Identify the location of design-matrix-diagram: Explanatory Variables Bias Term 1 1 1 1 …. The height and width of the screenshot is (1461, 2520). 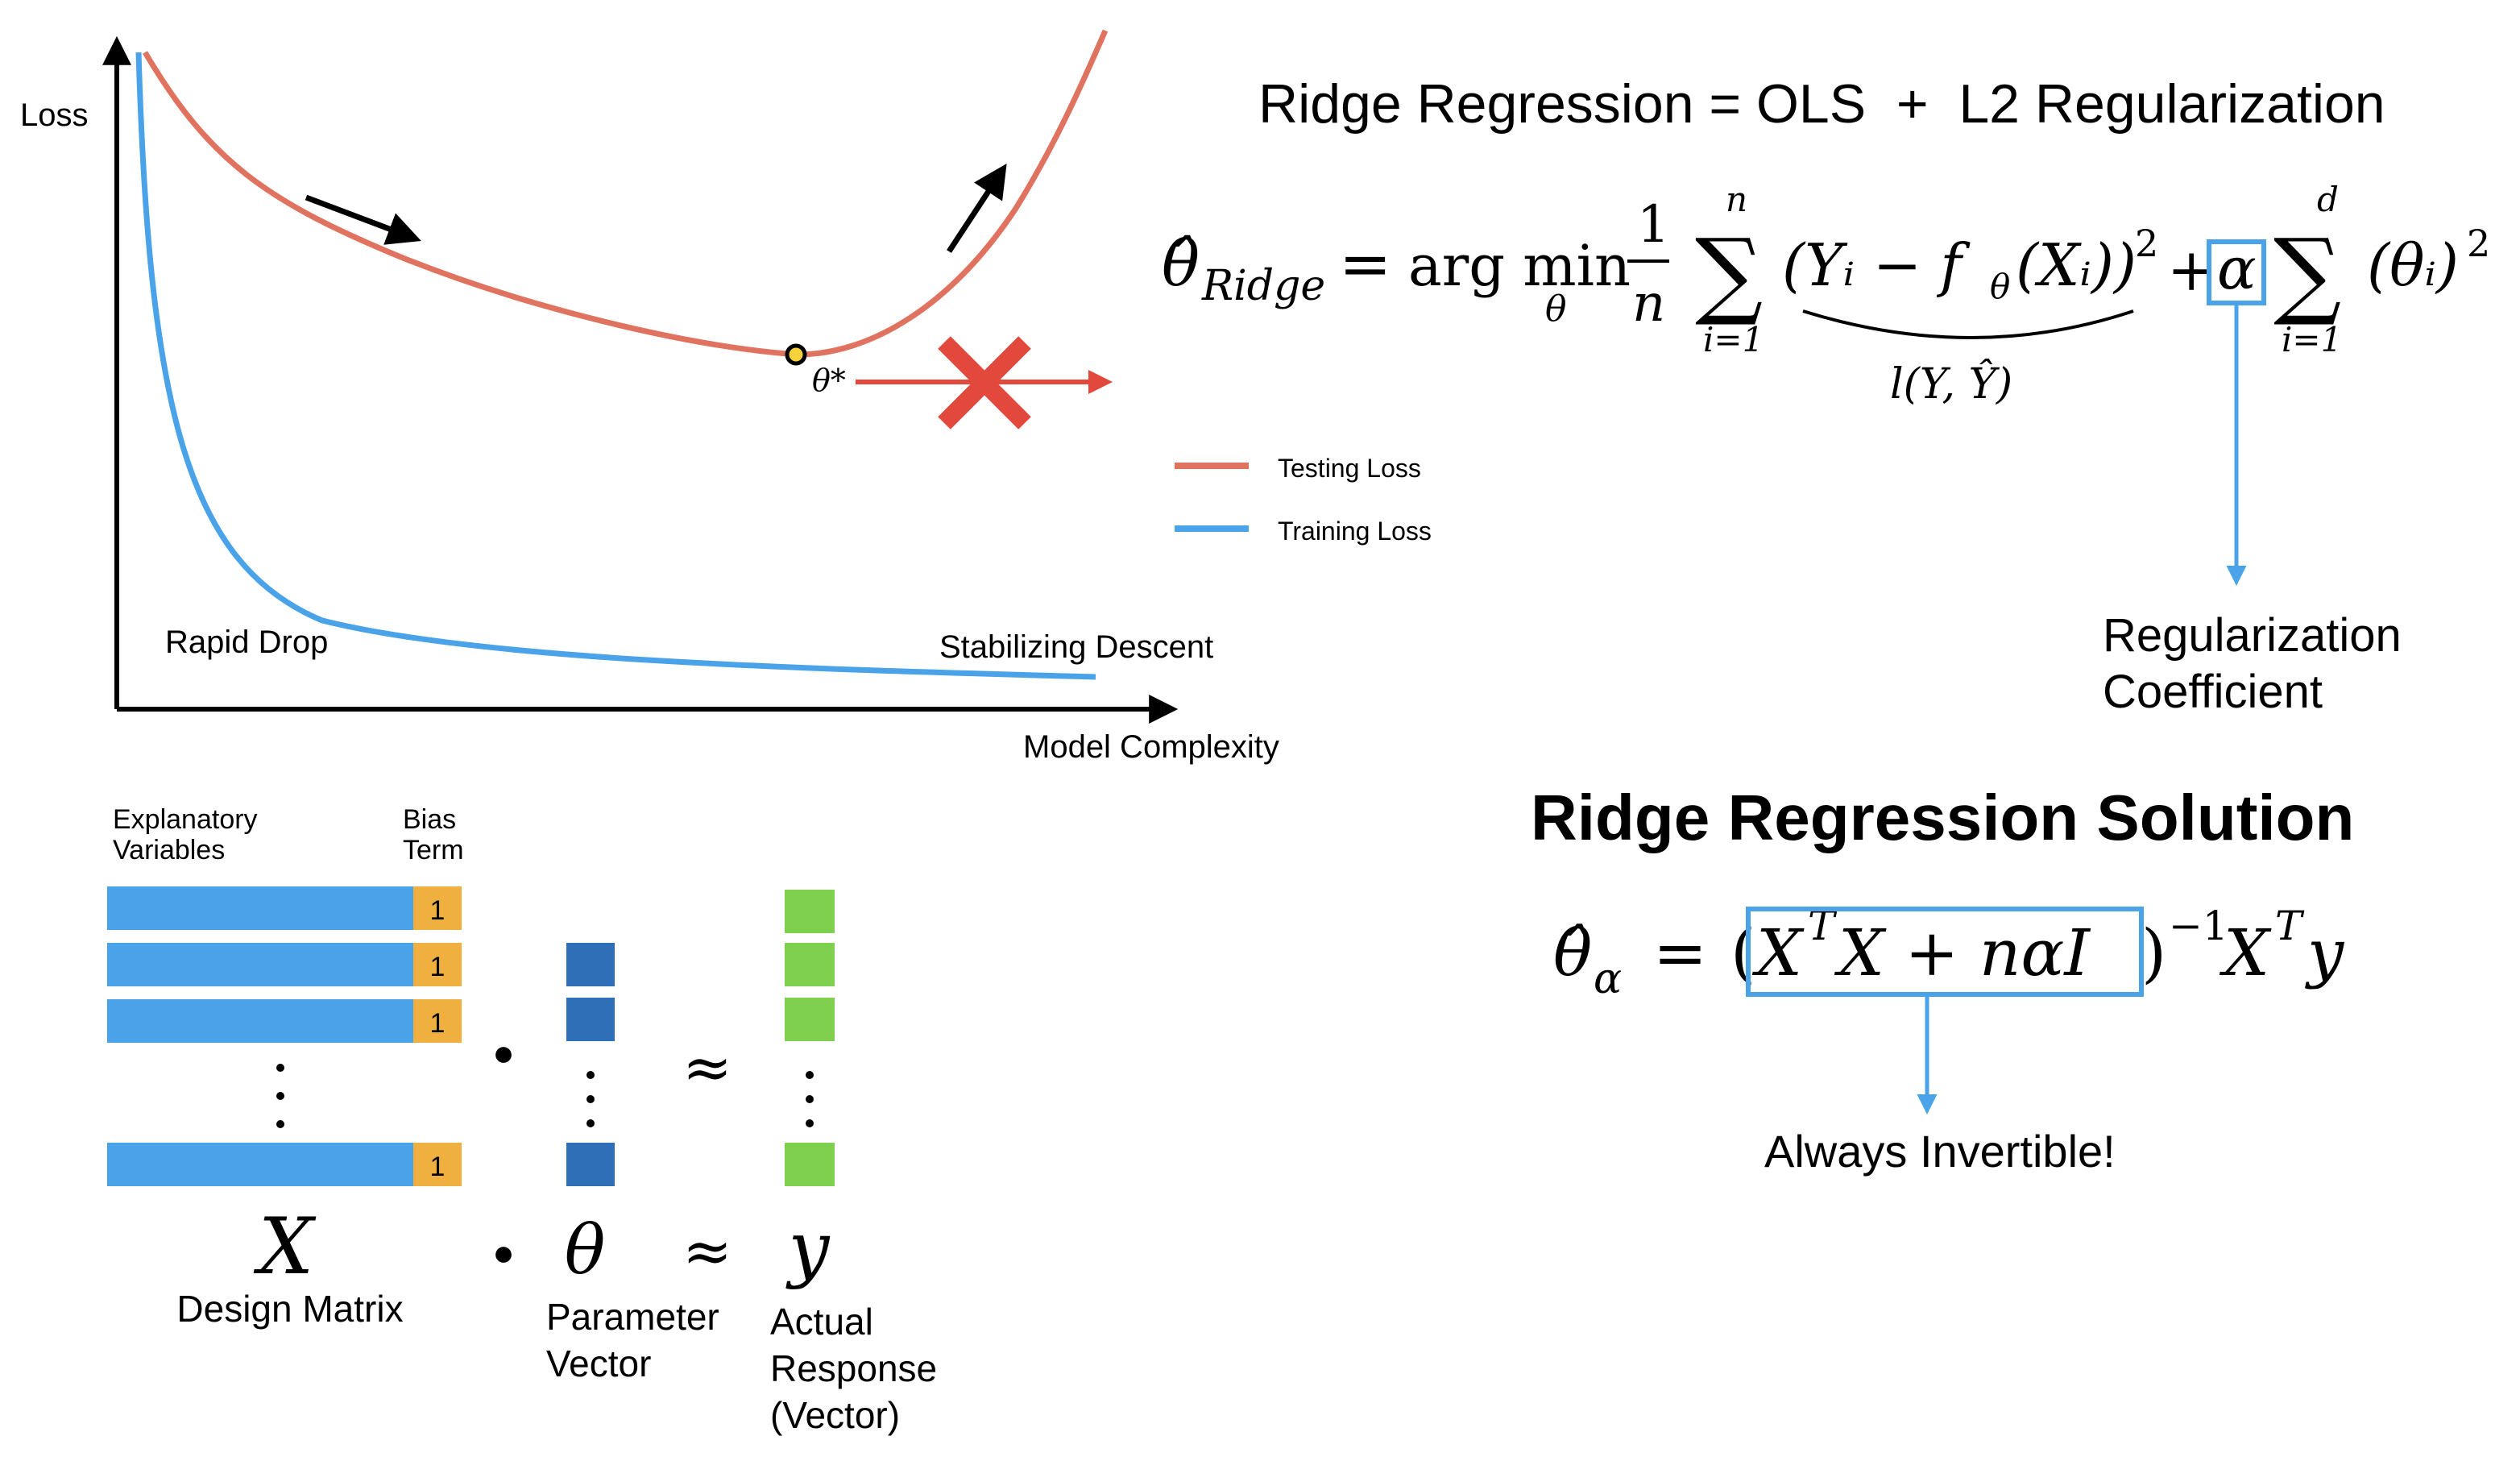
(522, 1120).